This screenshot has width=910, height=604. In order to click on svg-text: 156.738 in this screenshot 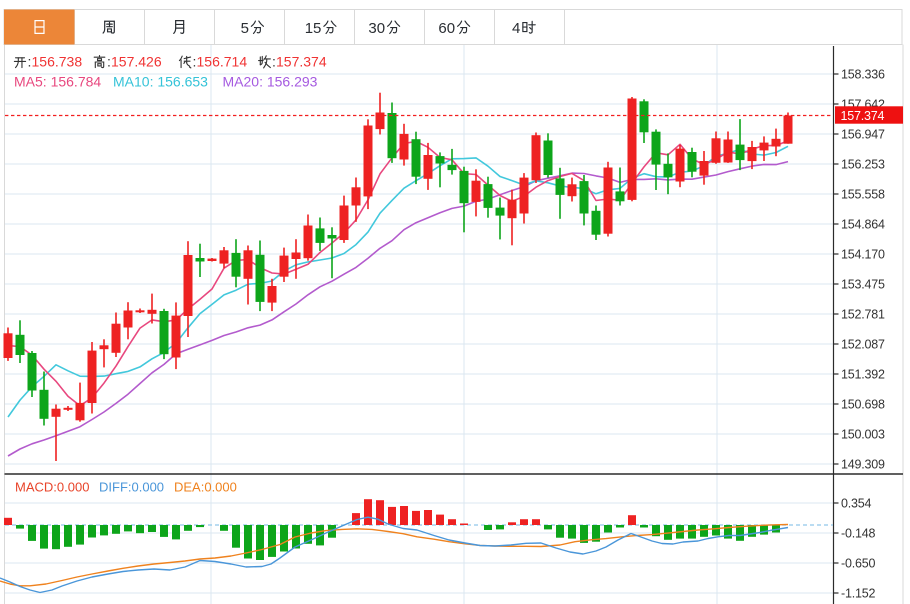, I will do `click(57, 62)`.